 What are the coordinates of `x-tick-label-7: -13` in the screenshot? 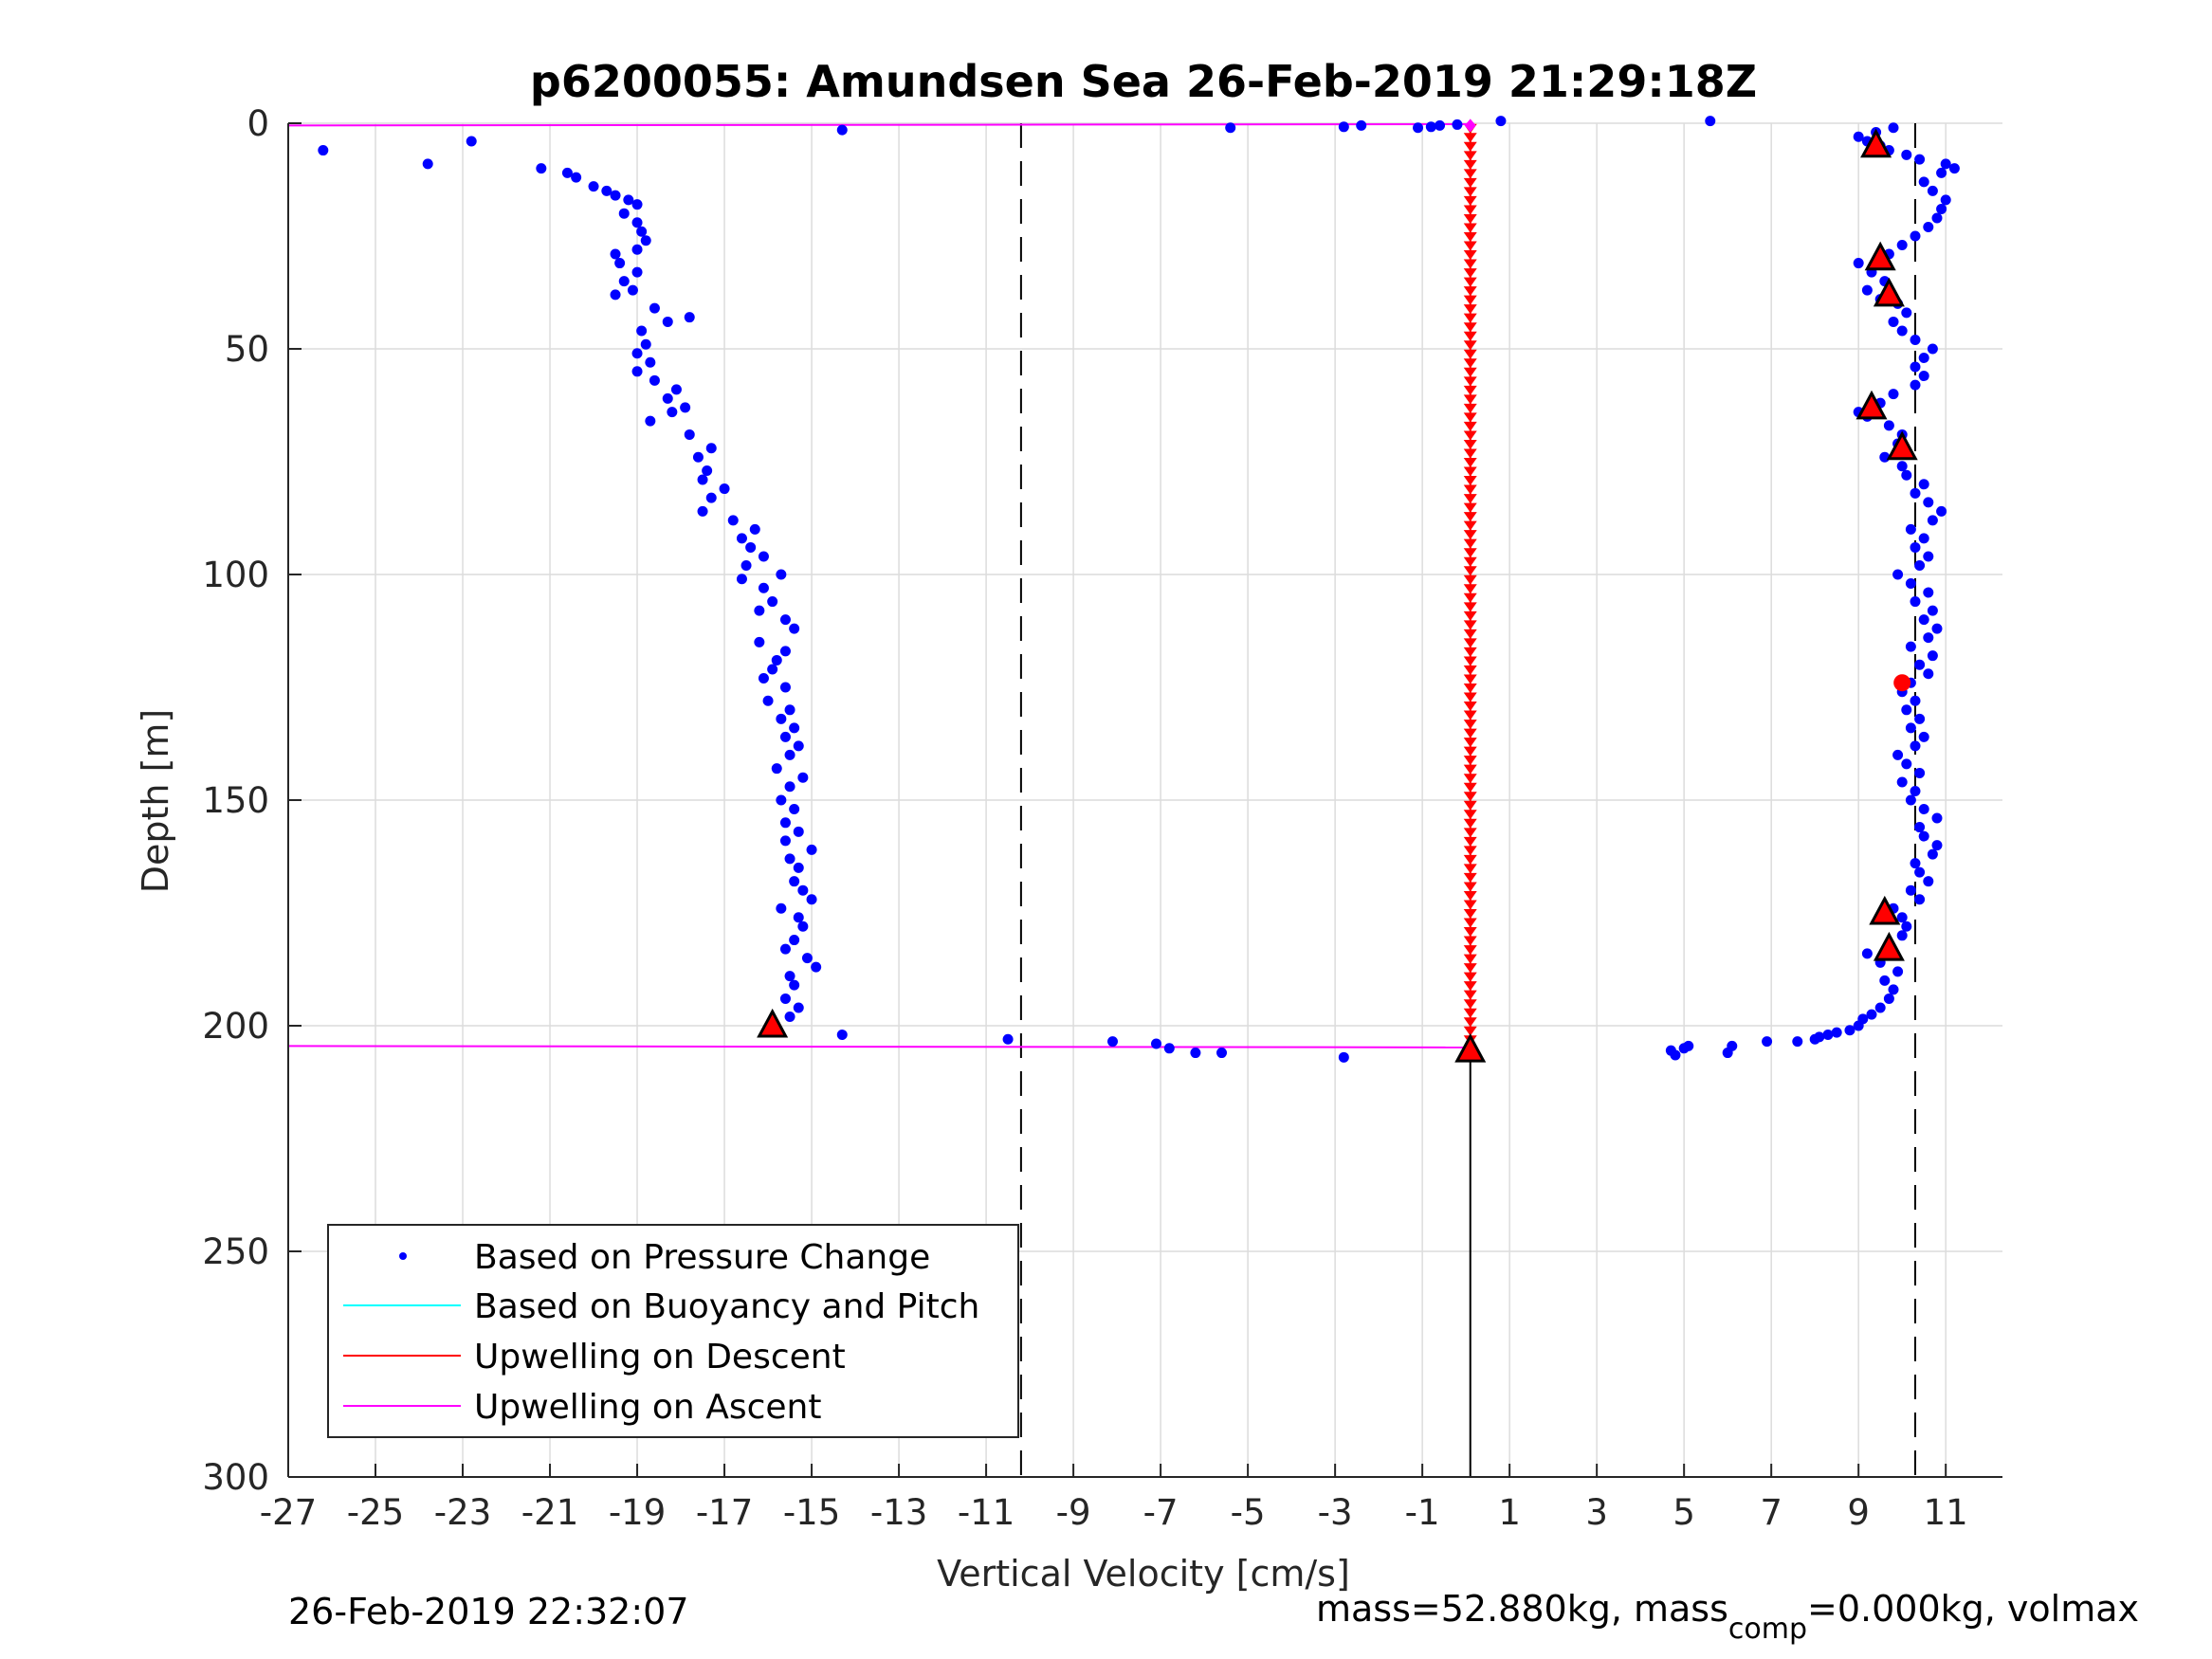 It's located at (898, 1512).